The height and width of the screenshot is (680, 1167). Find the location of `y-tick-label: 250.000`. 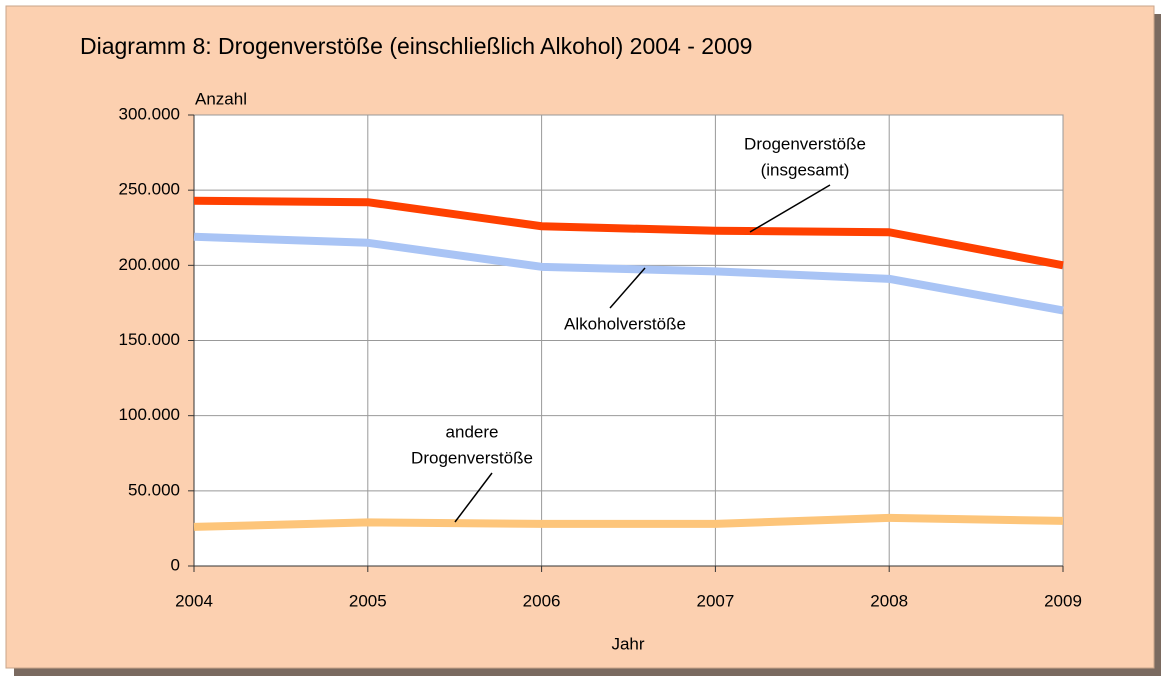

y-tick-label: 250.000 is located at coordinates (149, 189).